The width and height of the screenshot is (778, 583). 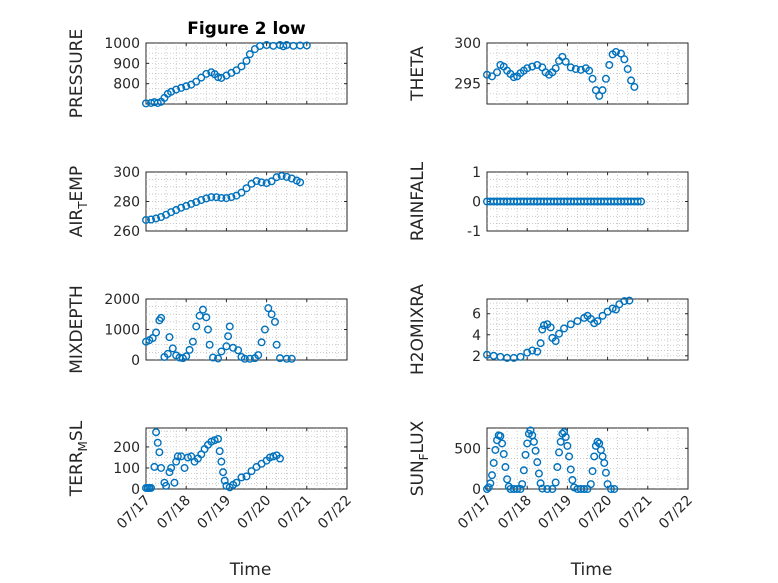 I want to click on subplot-mixdepth: 0 1000 2000 MIXDEPTH, so click(x=207, y=329).